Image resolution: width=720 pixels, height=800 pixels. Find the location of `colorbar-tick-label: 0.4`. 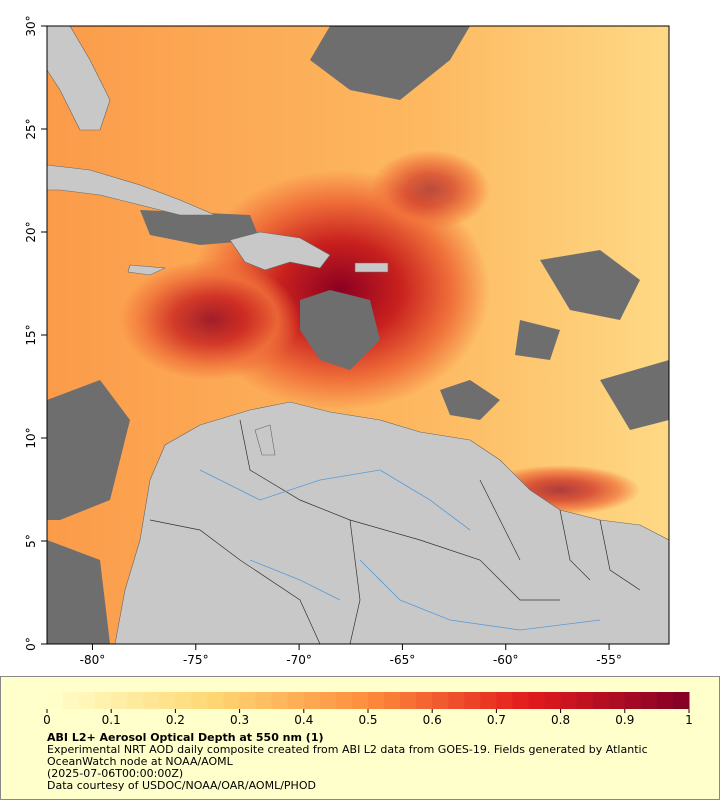

colorbar-tick-label: 0.4 is located at coordinates (303, 720).